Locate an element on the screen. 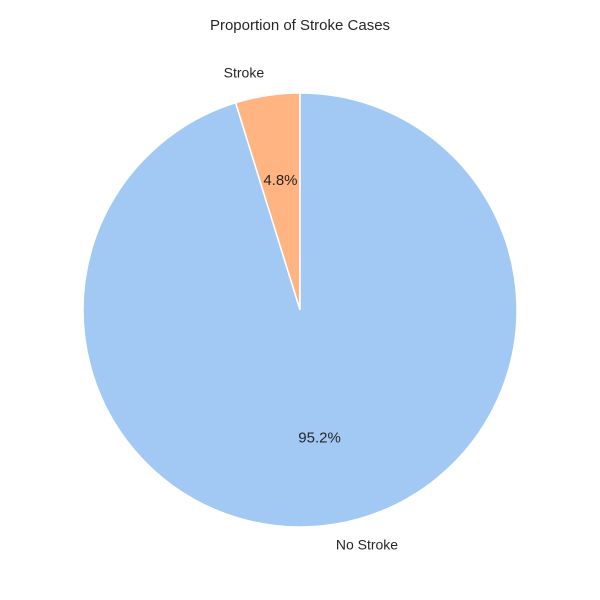  category-label-stroke: Stroke is located at coordinates (244, 73).